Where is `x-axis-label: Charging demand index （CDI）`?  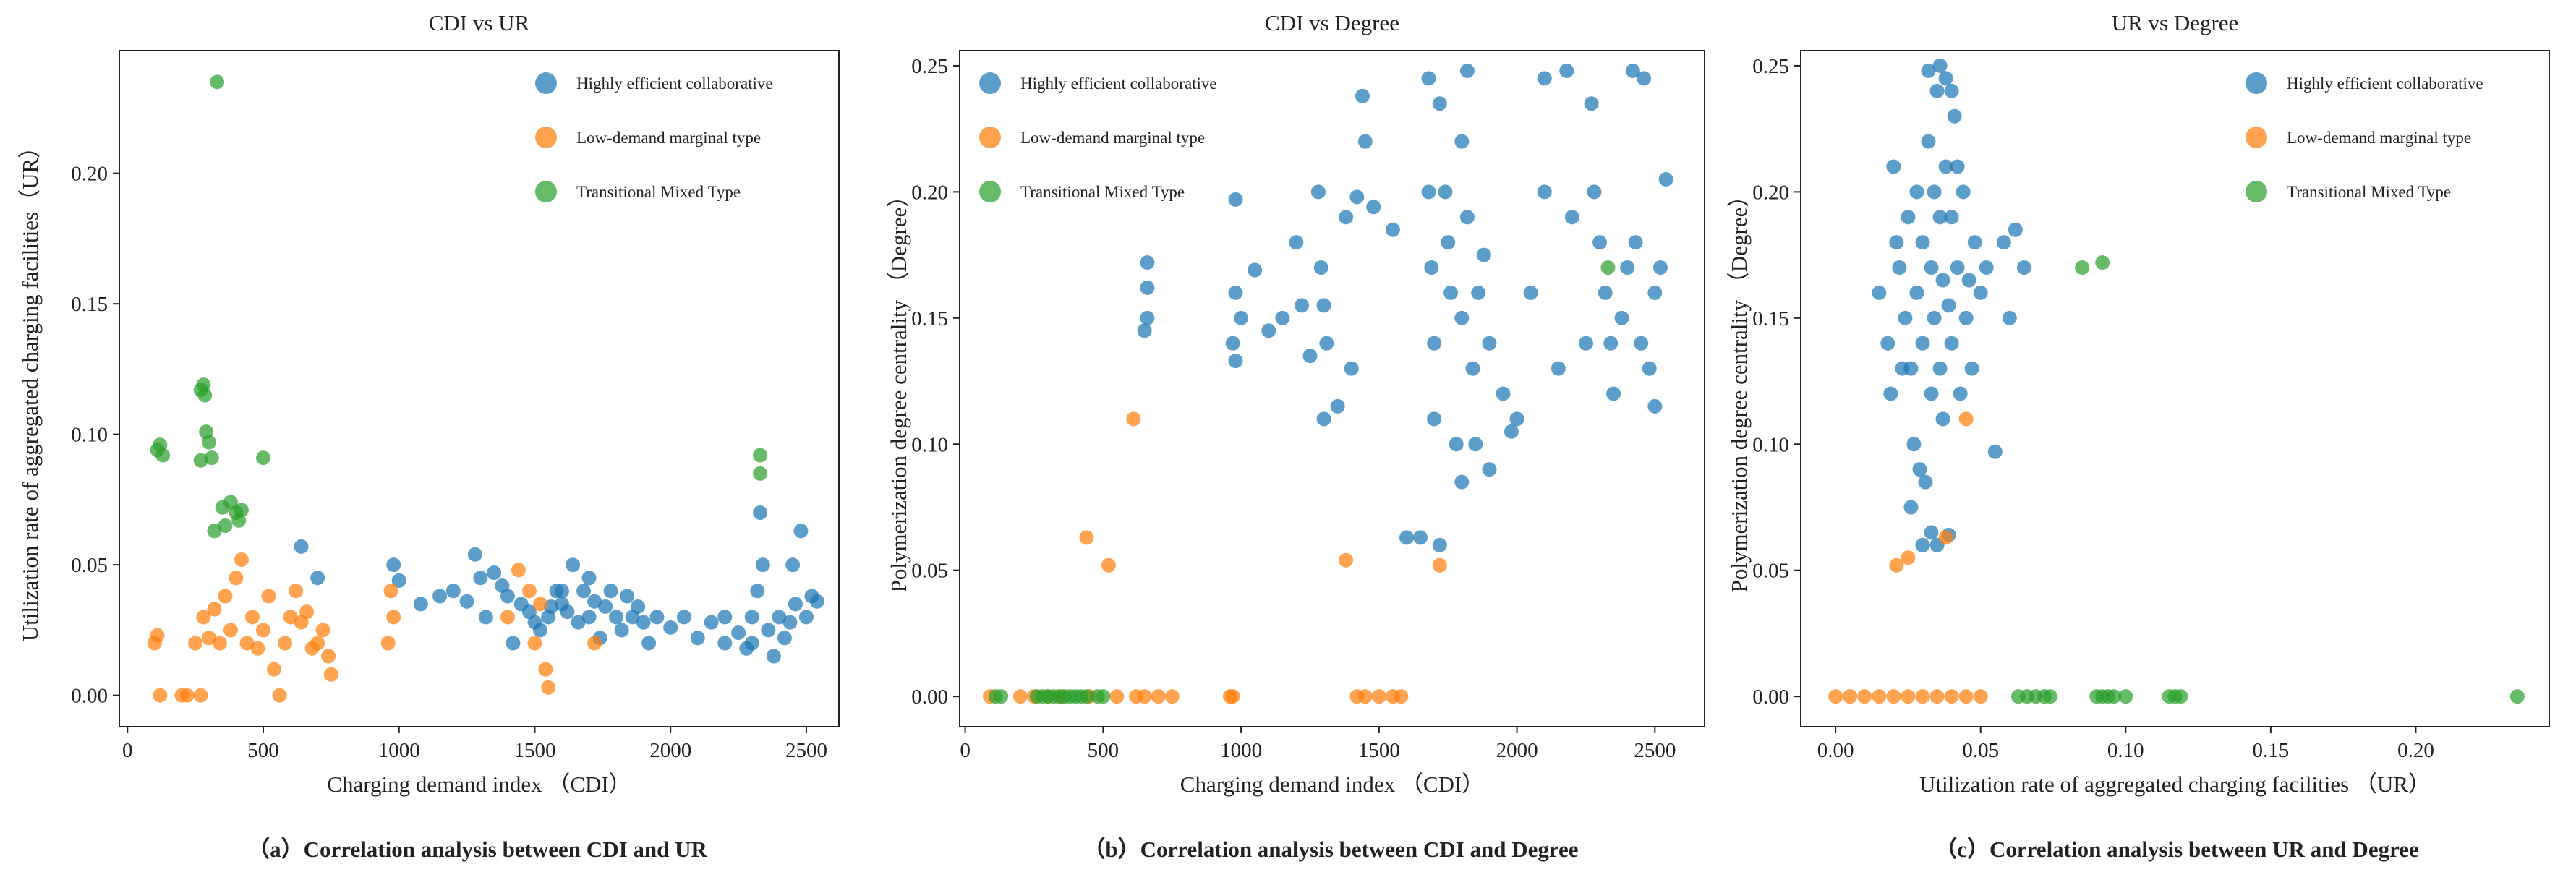 x-axis-label: Charging demand index （CDI） is located at coordinates (479, 785).